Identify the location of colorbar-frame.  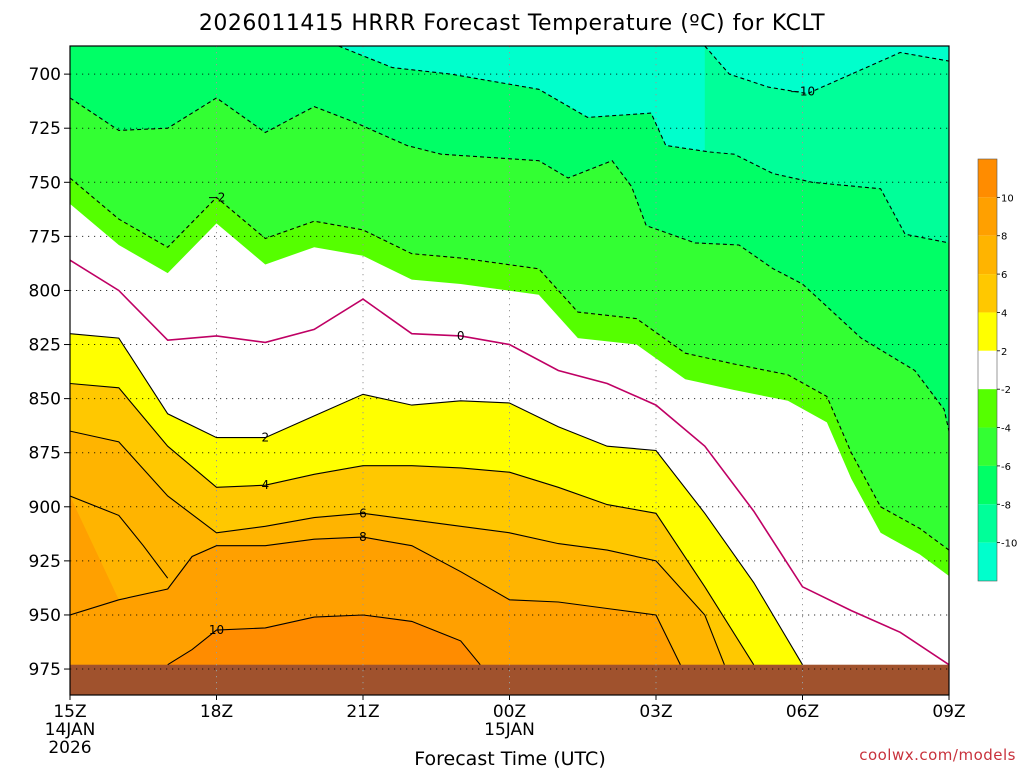
(987, 370).